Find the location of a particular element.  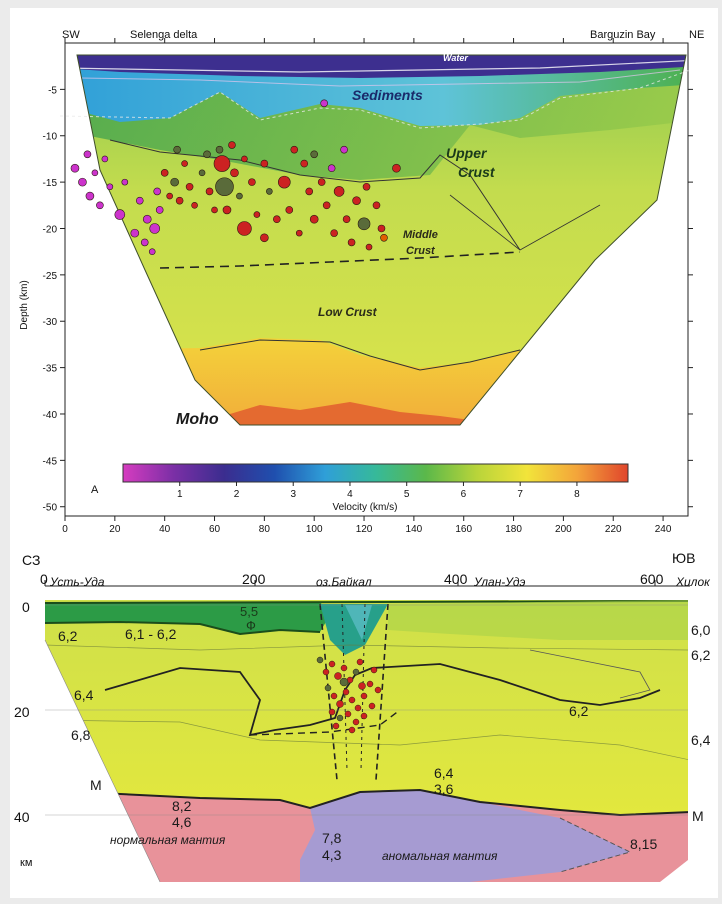

colorbar is located at coordinates (375, 473).